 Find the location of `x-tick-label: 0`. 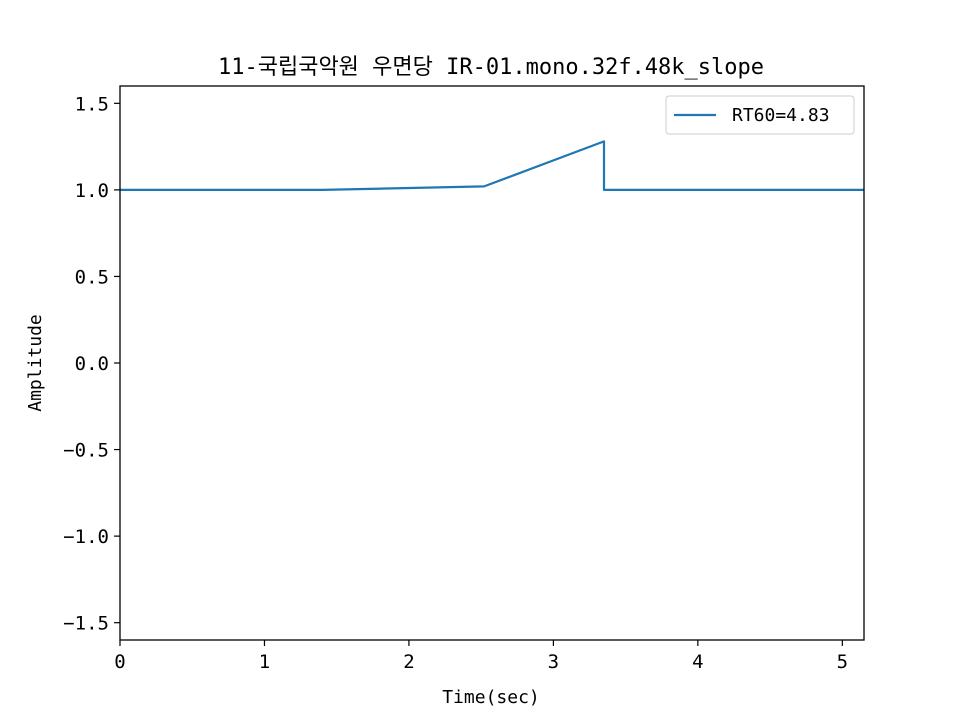

x-tick-label: 0 is located at coordinates (119, 662).